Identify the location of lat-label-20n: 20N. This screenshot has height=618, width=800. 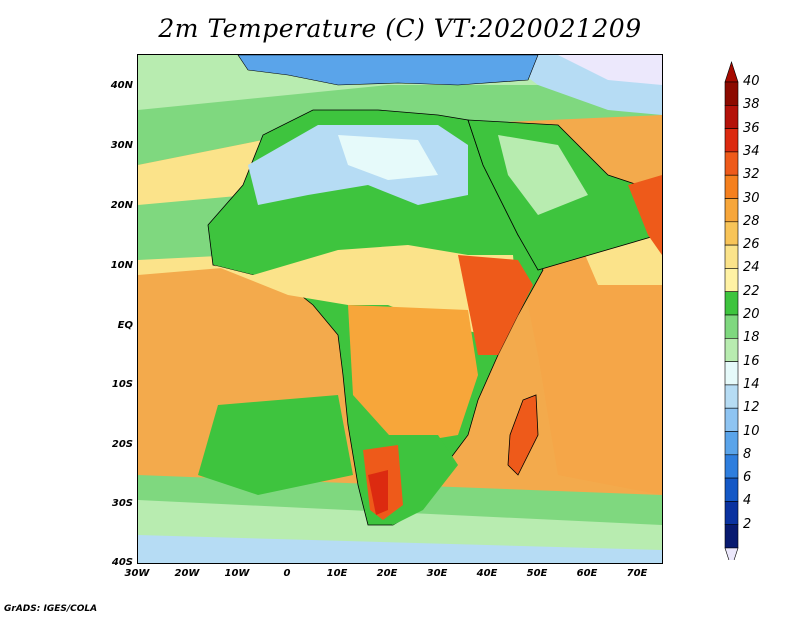
(121, 205).